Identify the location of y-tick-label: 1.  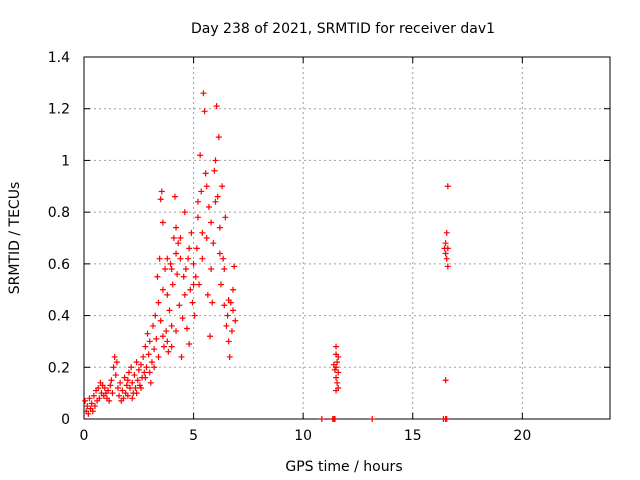
(65, 161).